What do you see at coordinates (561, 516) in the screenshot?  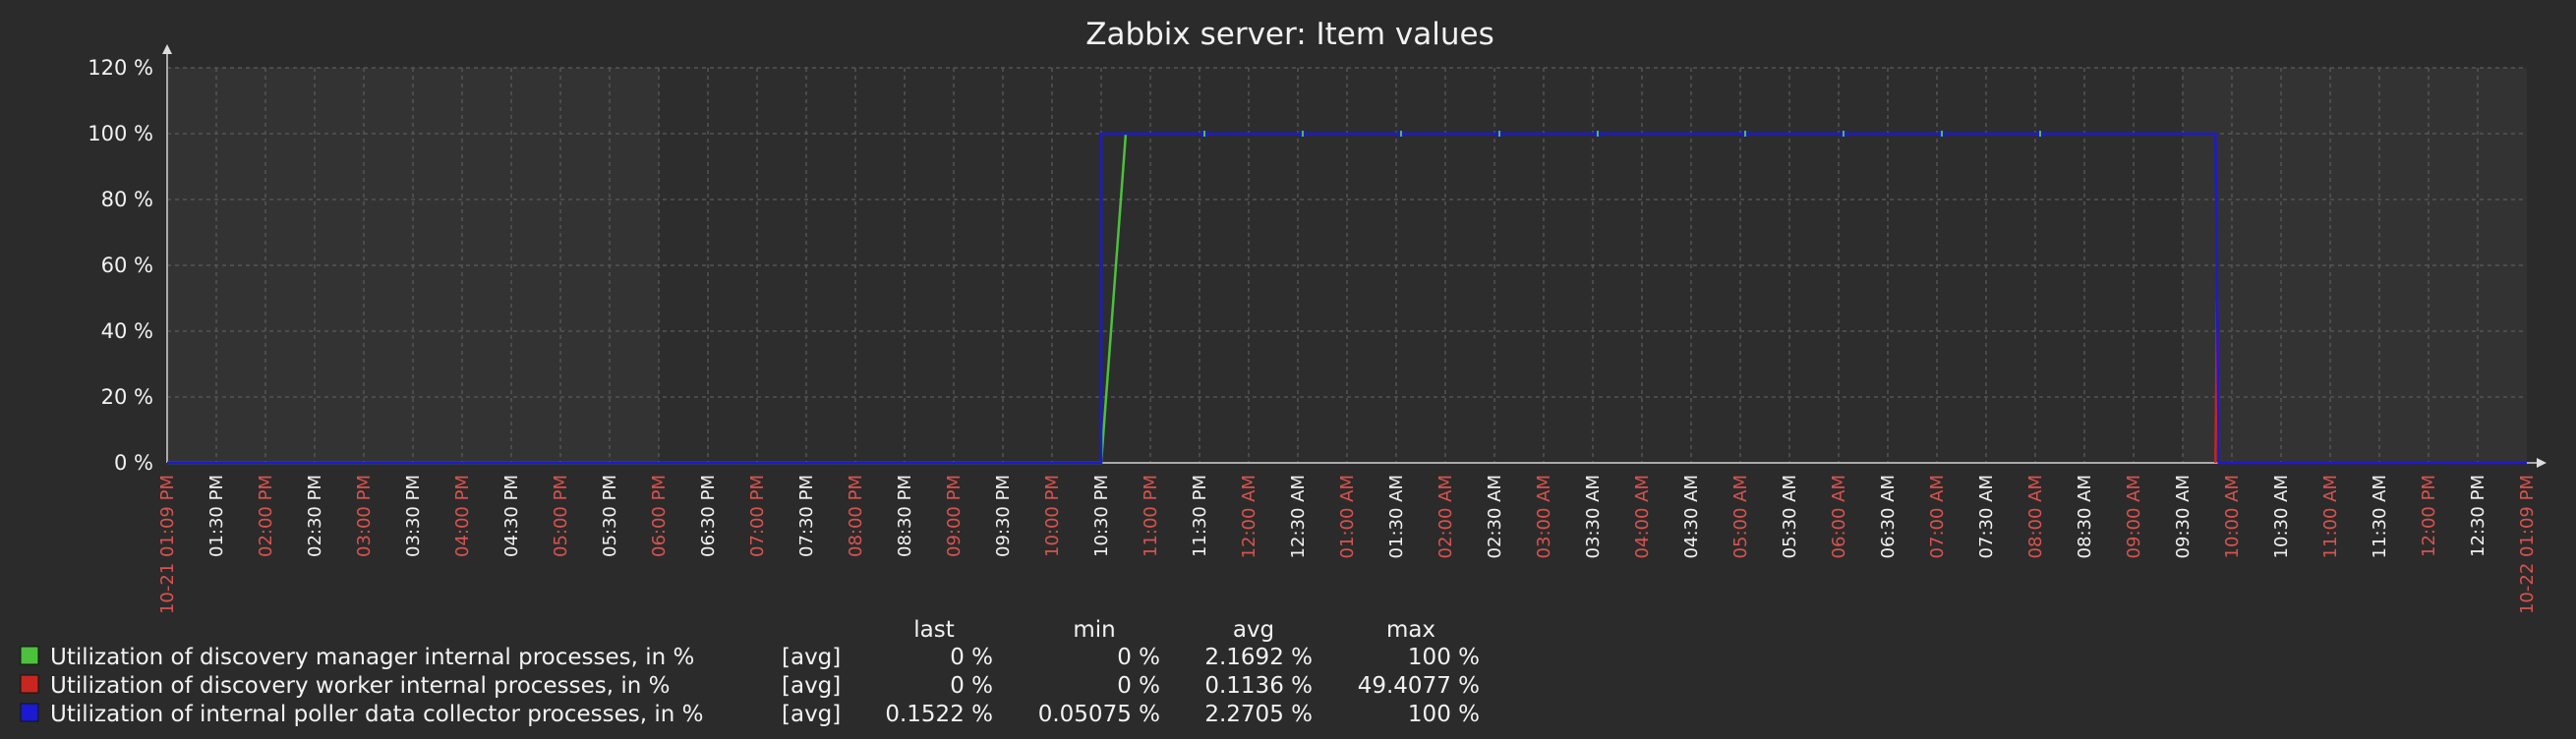 I see `x-tick-label: 05:00 PM` at bounding box center [561, 516].